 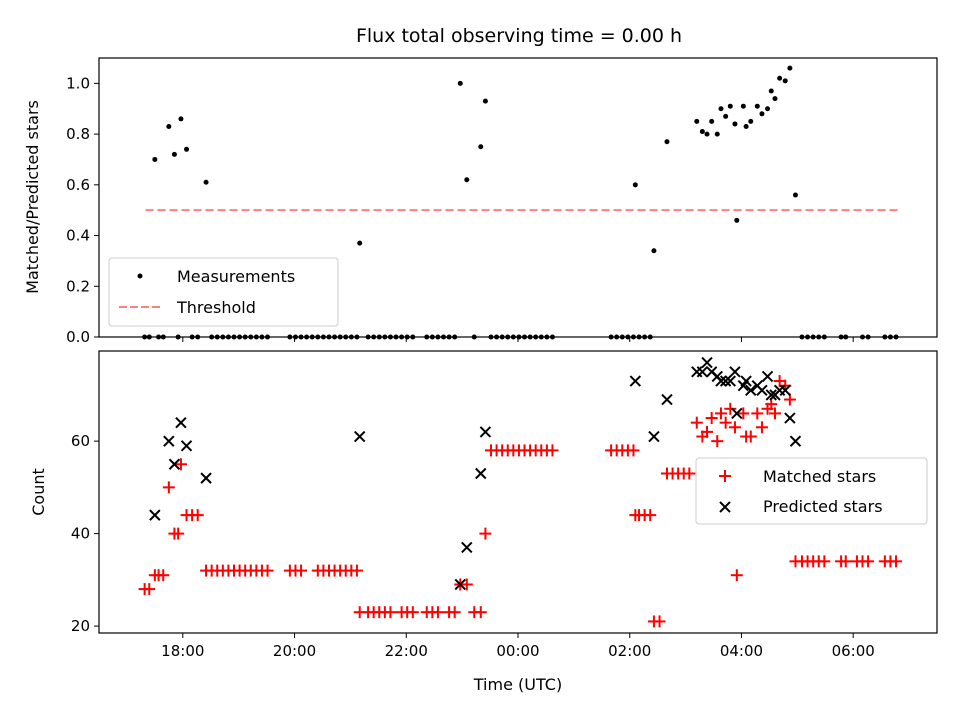 What do you see at coordinates (517, 651) in the screenshot?
I see `x-tick-label: 00:00` at bounding box center [517, 651].